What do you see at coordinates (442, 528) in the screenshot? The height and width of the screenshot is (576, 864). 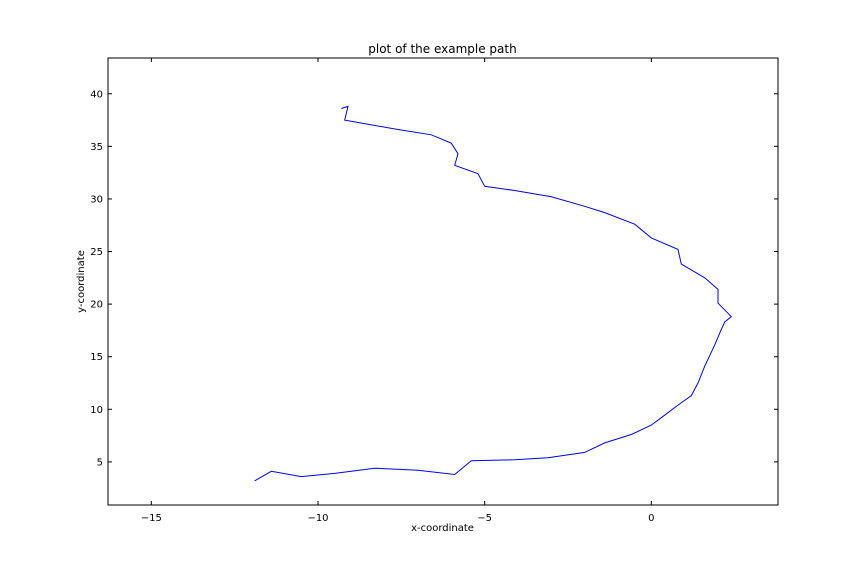 I see `x-axis-label: x-coordinate` at bounding box center [442, 528].